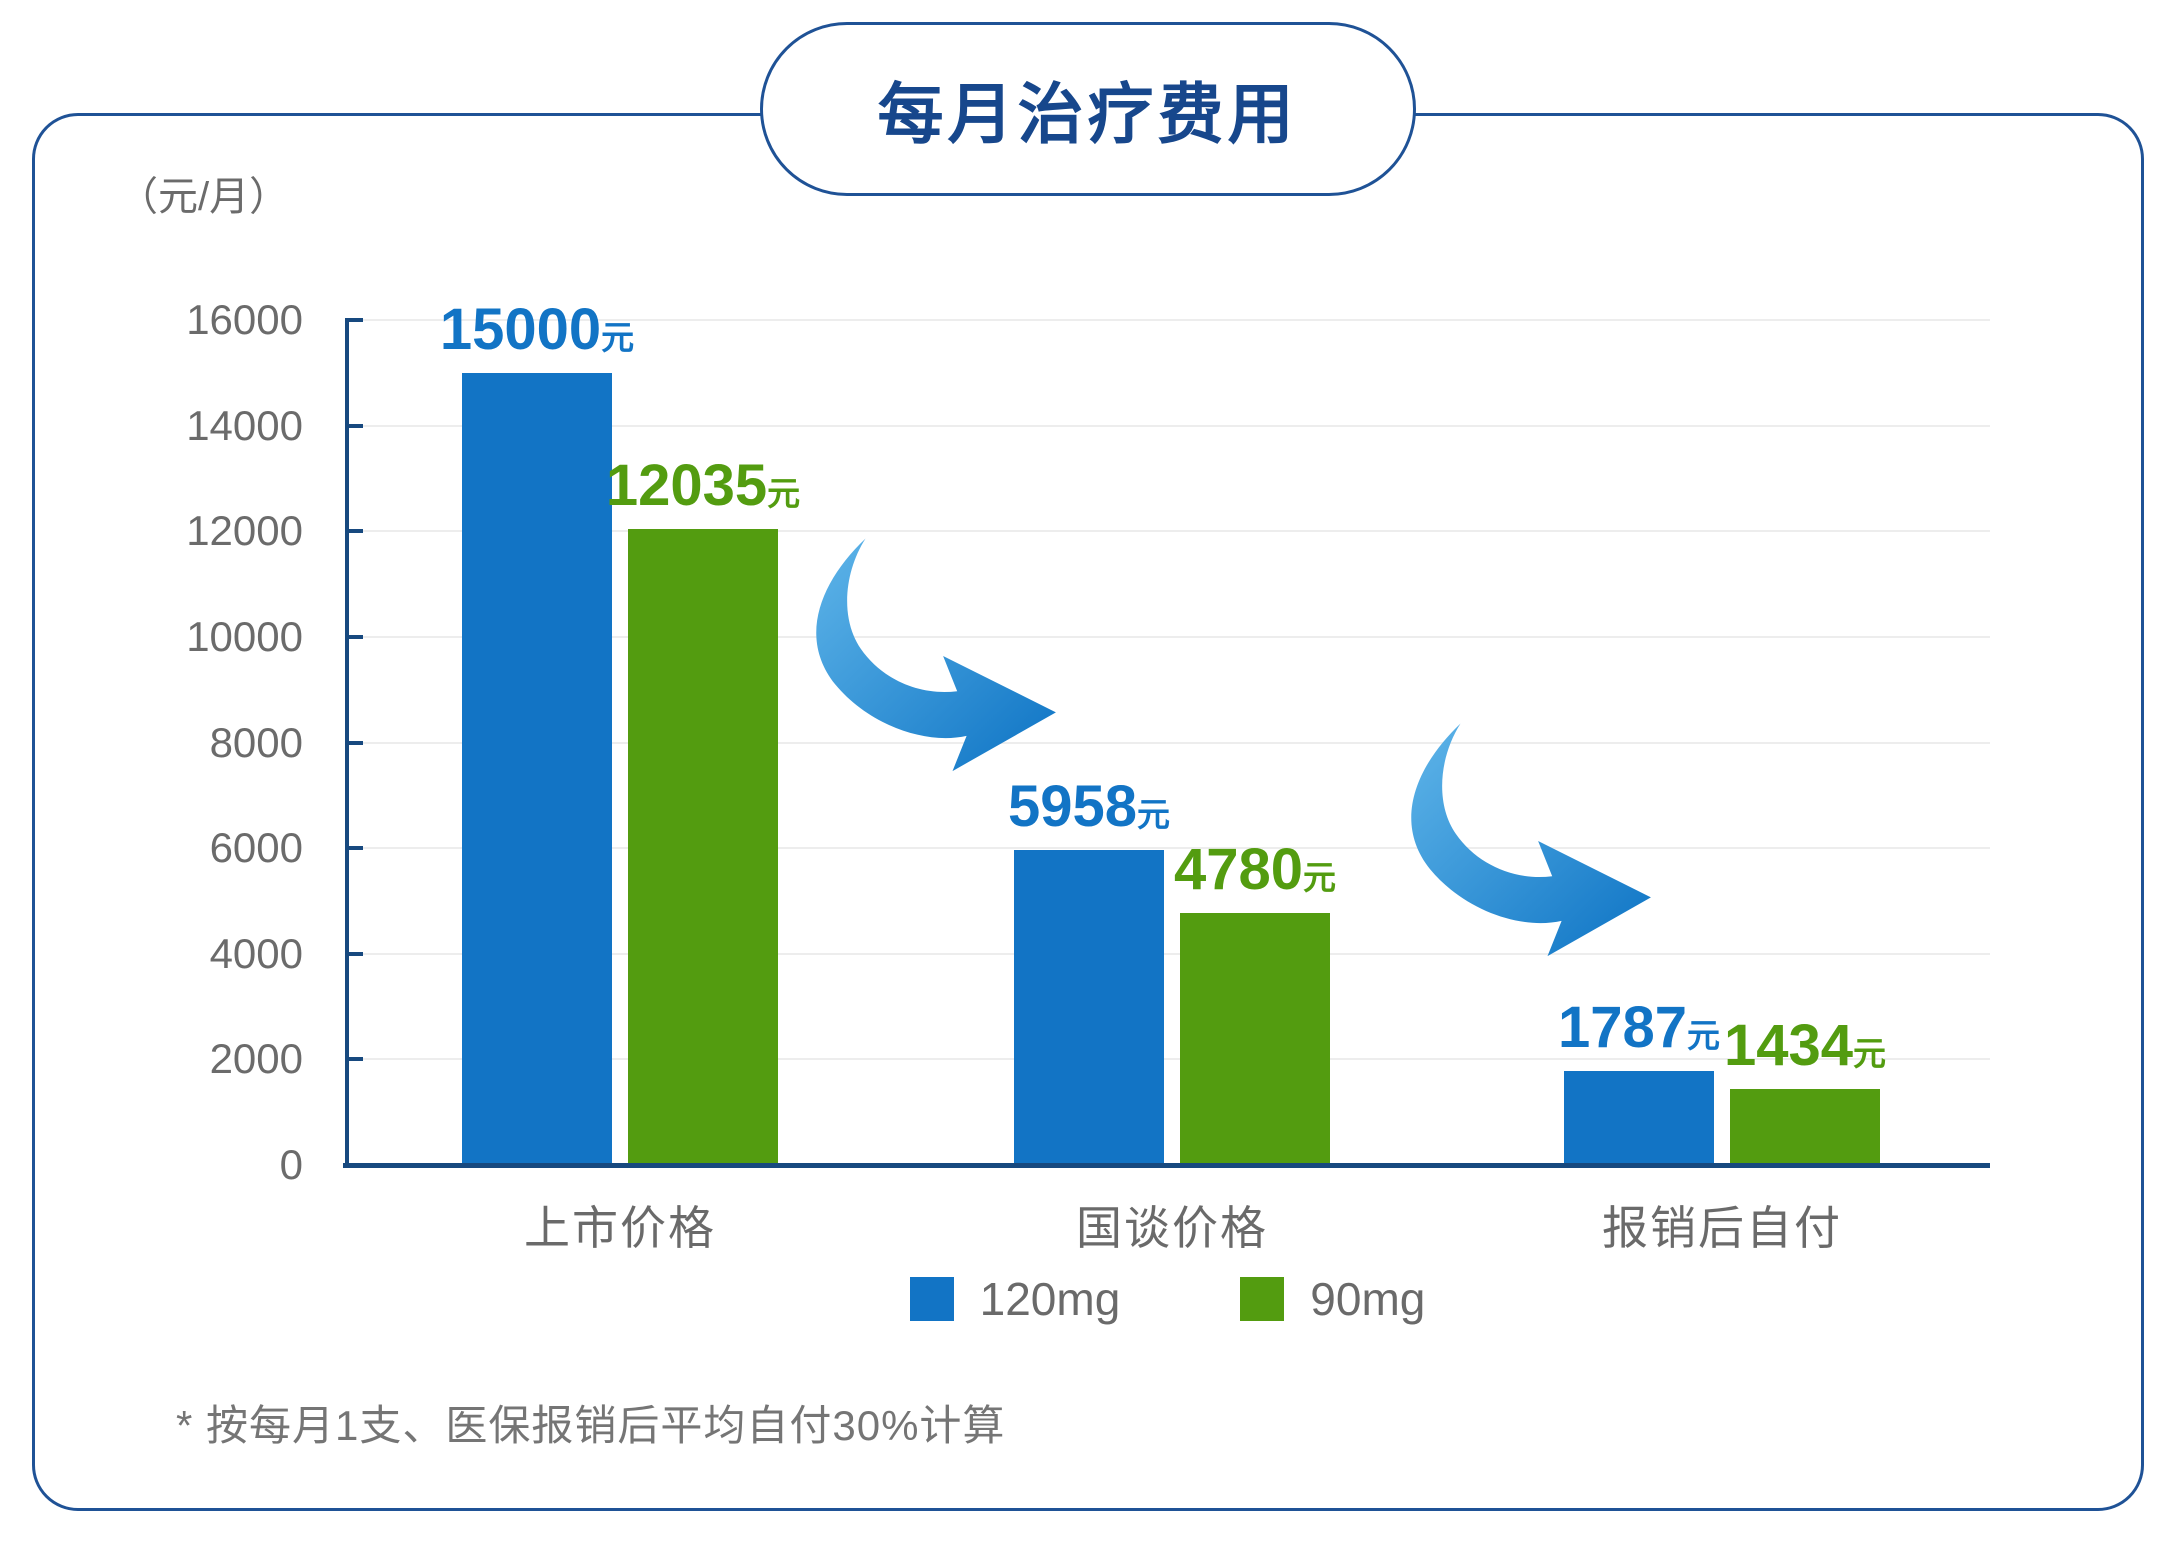  Describe the element at coordinates (520, 329) in the screenshot. I see `bar-value-number: 15000` at that location.